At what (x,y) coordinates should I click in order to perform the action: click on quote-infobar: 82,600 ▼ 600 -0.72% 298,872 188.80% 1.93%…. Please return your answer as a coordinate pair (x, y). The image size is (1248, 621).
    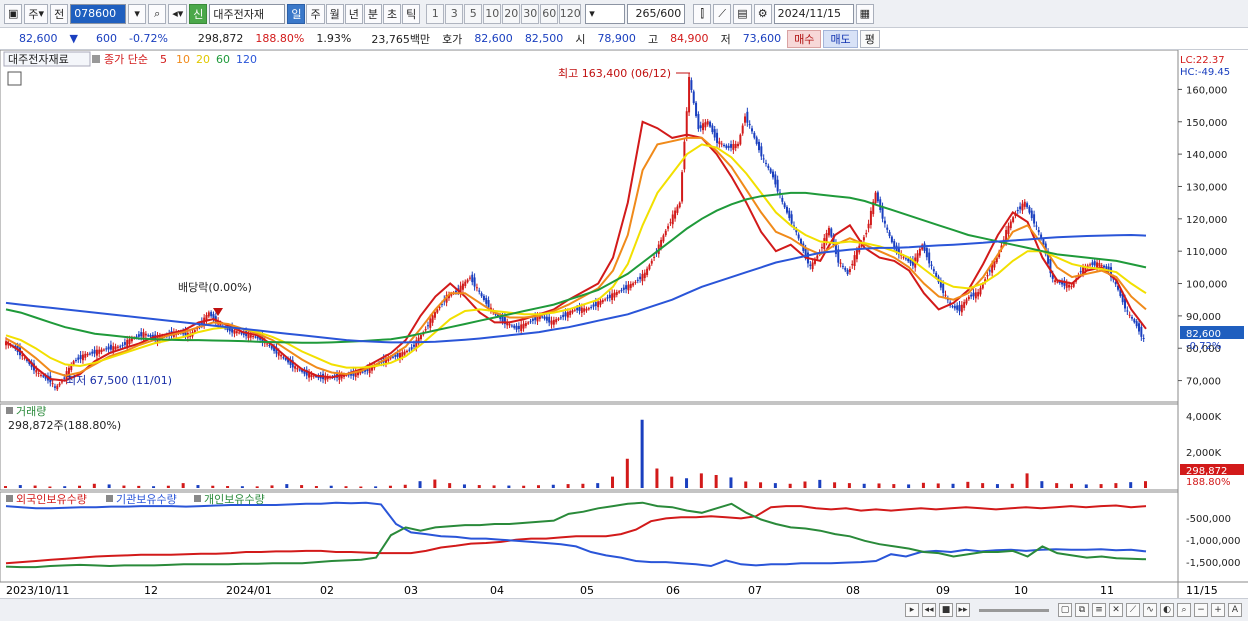
    Looking at the image, I should click on (624, 39).